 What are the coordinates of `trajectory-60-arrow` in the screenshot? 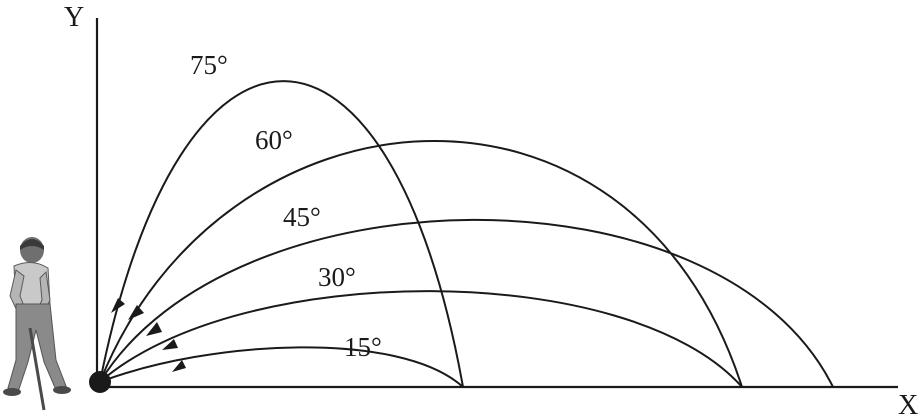 It's located at (136, 312).